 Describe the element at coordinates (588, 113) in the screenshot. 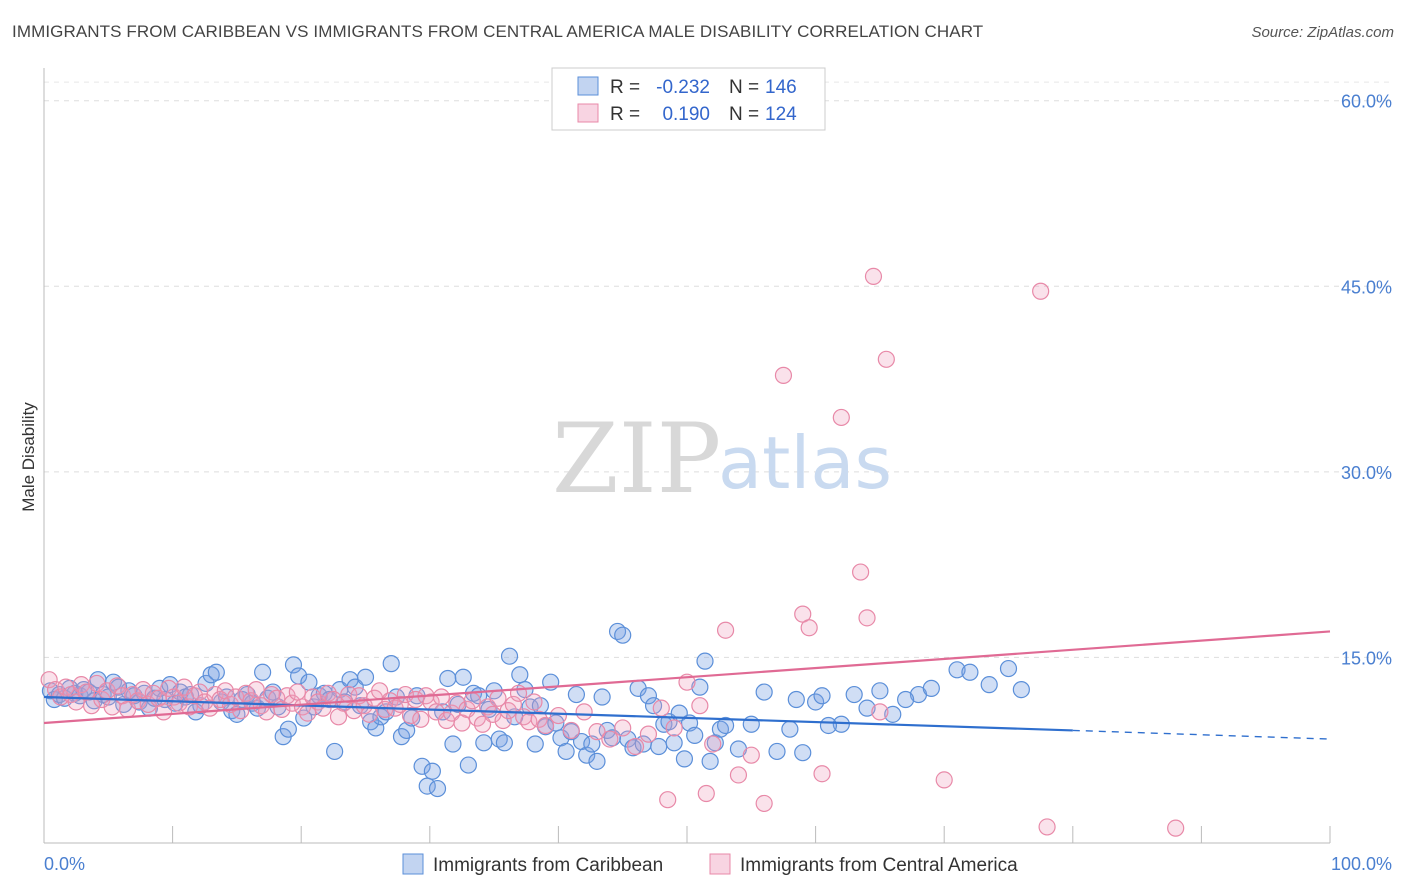

I see `legend-swatch-pink` at that location.